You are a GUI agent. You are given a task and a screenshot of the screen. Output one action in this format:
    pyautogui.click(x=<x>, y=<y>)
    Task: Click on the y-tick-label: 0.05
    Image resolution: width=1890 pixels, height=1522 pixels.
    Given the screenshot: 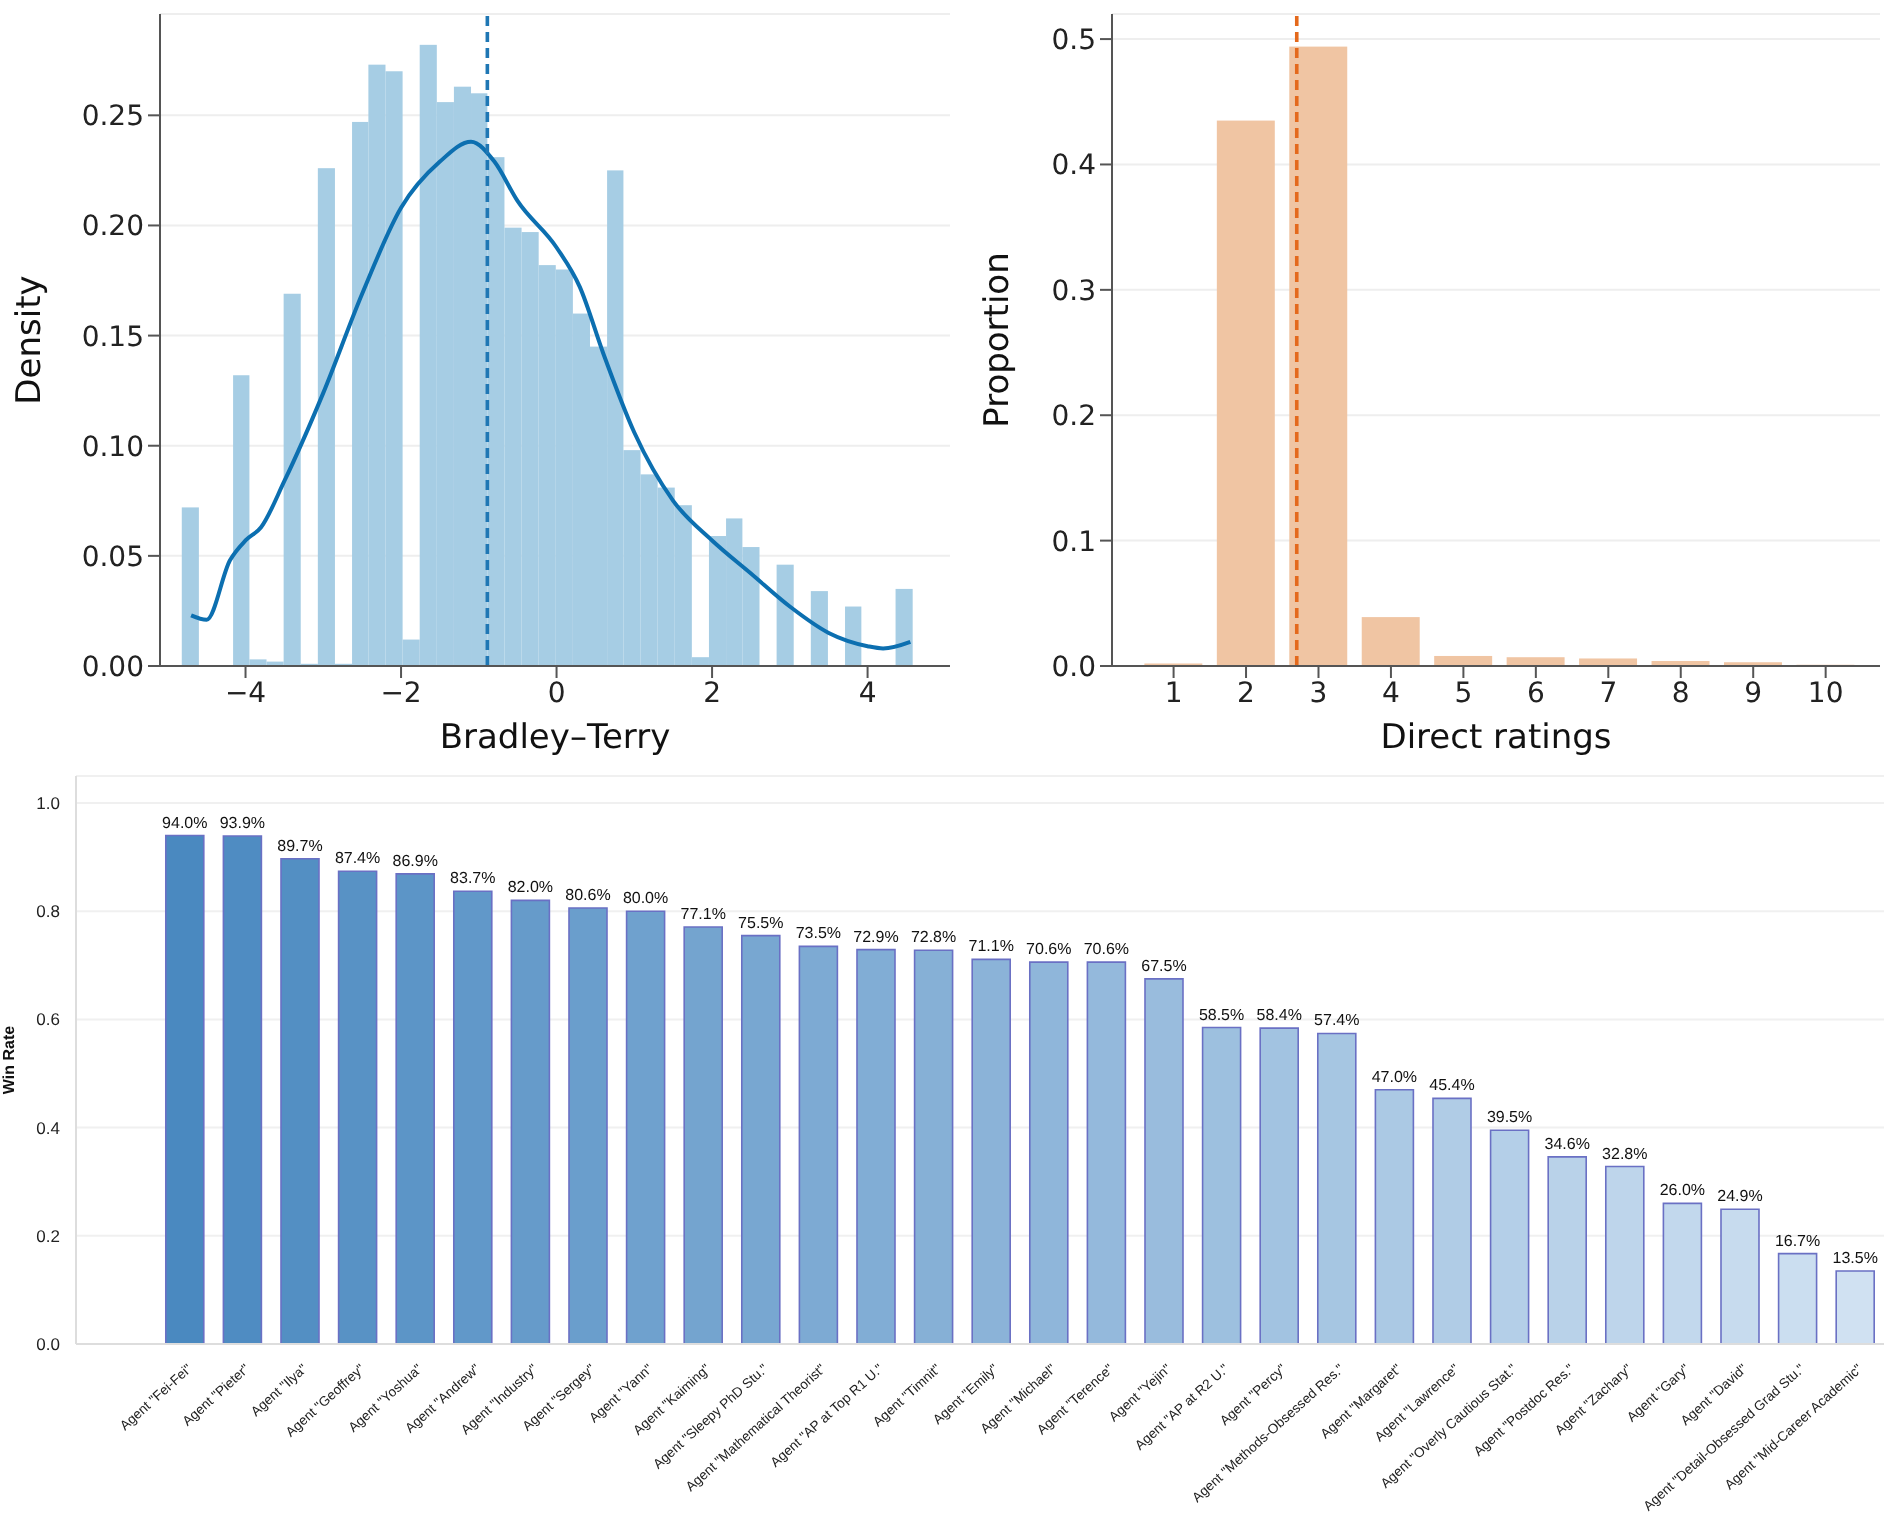 What is the action you would take?
    pyautogui.click(x=112, y=557)
    